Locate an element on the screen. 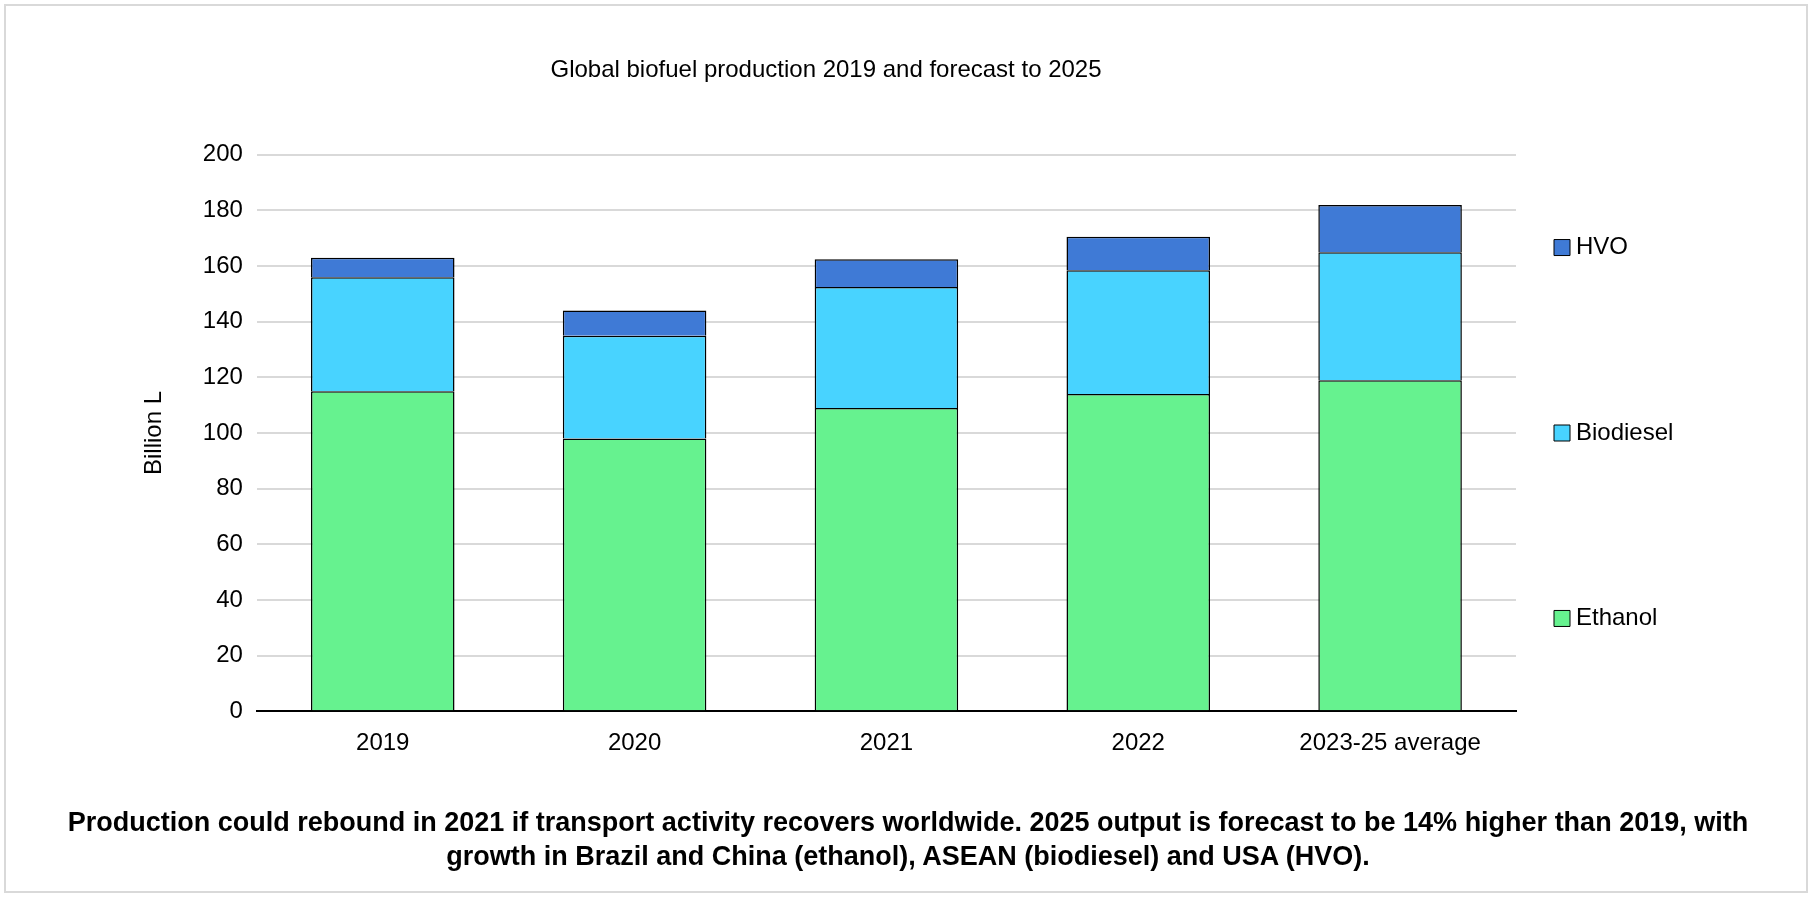  y-tick-label: 120 is located at coordinates (222, 375).